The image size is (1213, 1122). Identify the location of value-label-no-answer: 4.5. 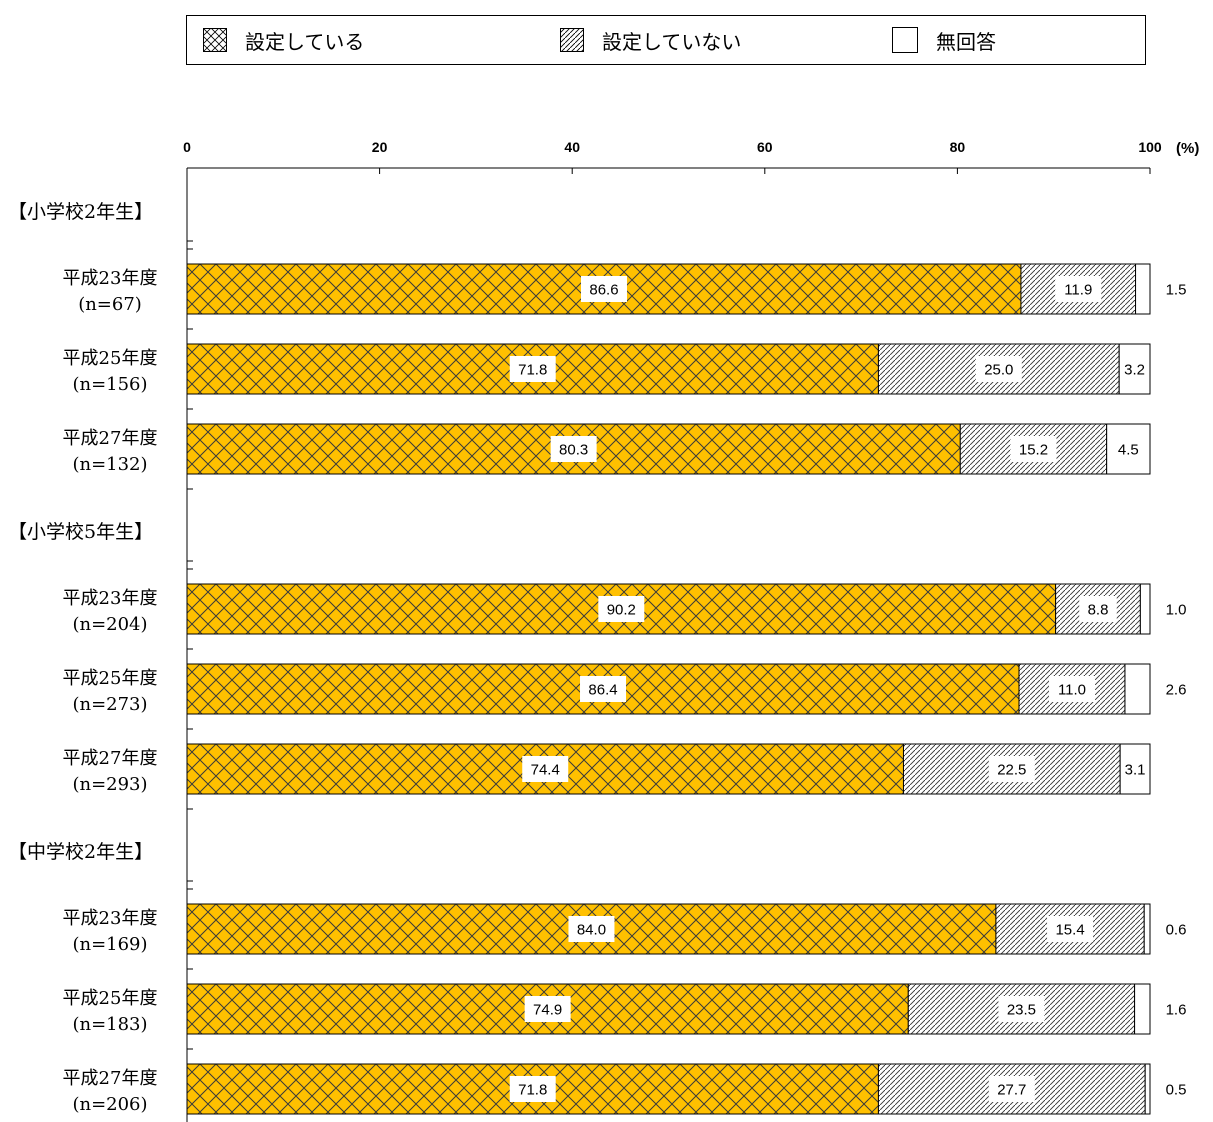
(1128, 450).